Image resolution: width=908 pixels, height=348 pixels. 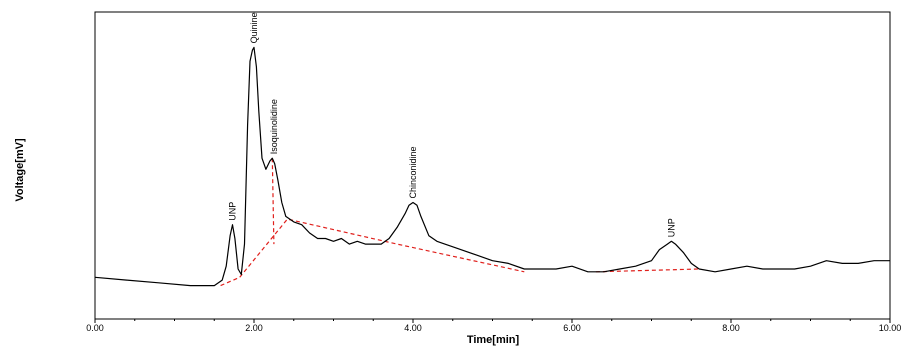 I want to click on x-tick-label: 2.00, so click(x=254, y=328).